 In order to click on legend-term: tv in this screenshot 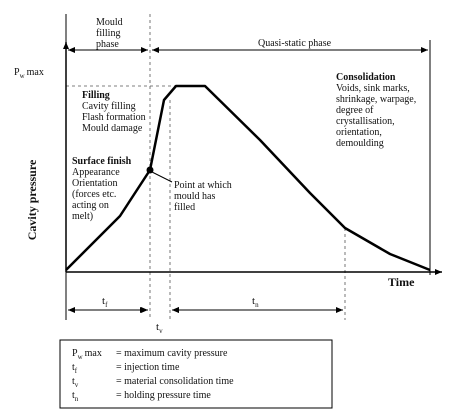, I will do `click(75, 382)`.